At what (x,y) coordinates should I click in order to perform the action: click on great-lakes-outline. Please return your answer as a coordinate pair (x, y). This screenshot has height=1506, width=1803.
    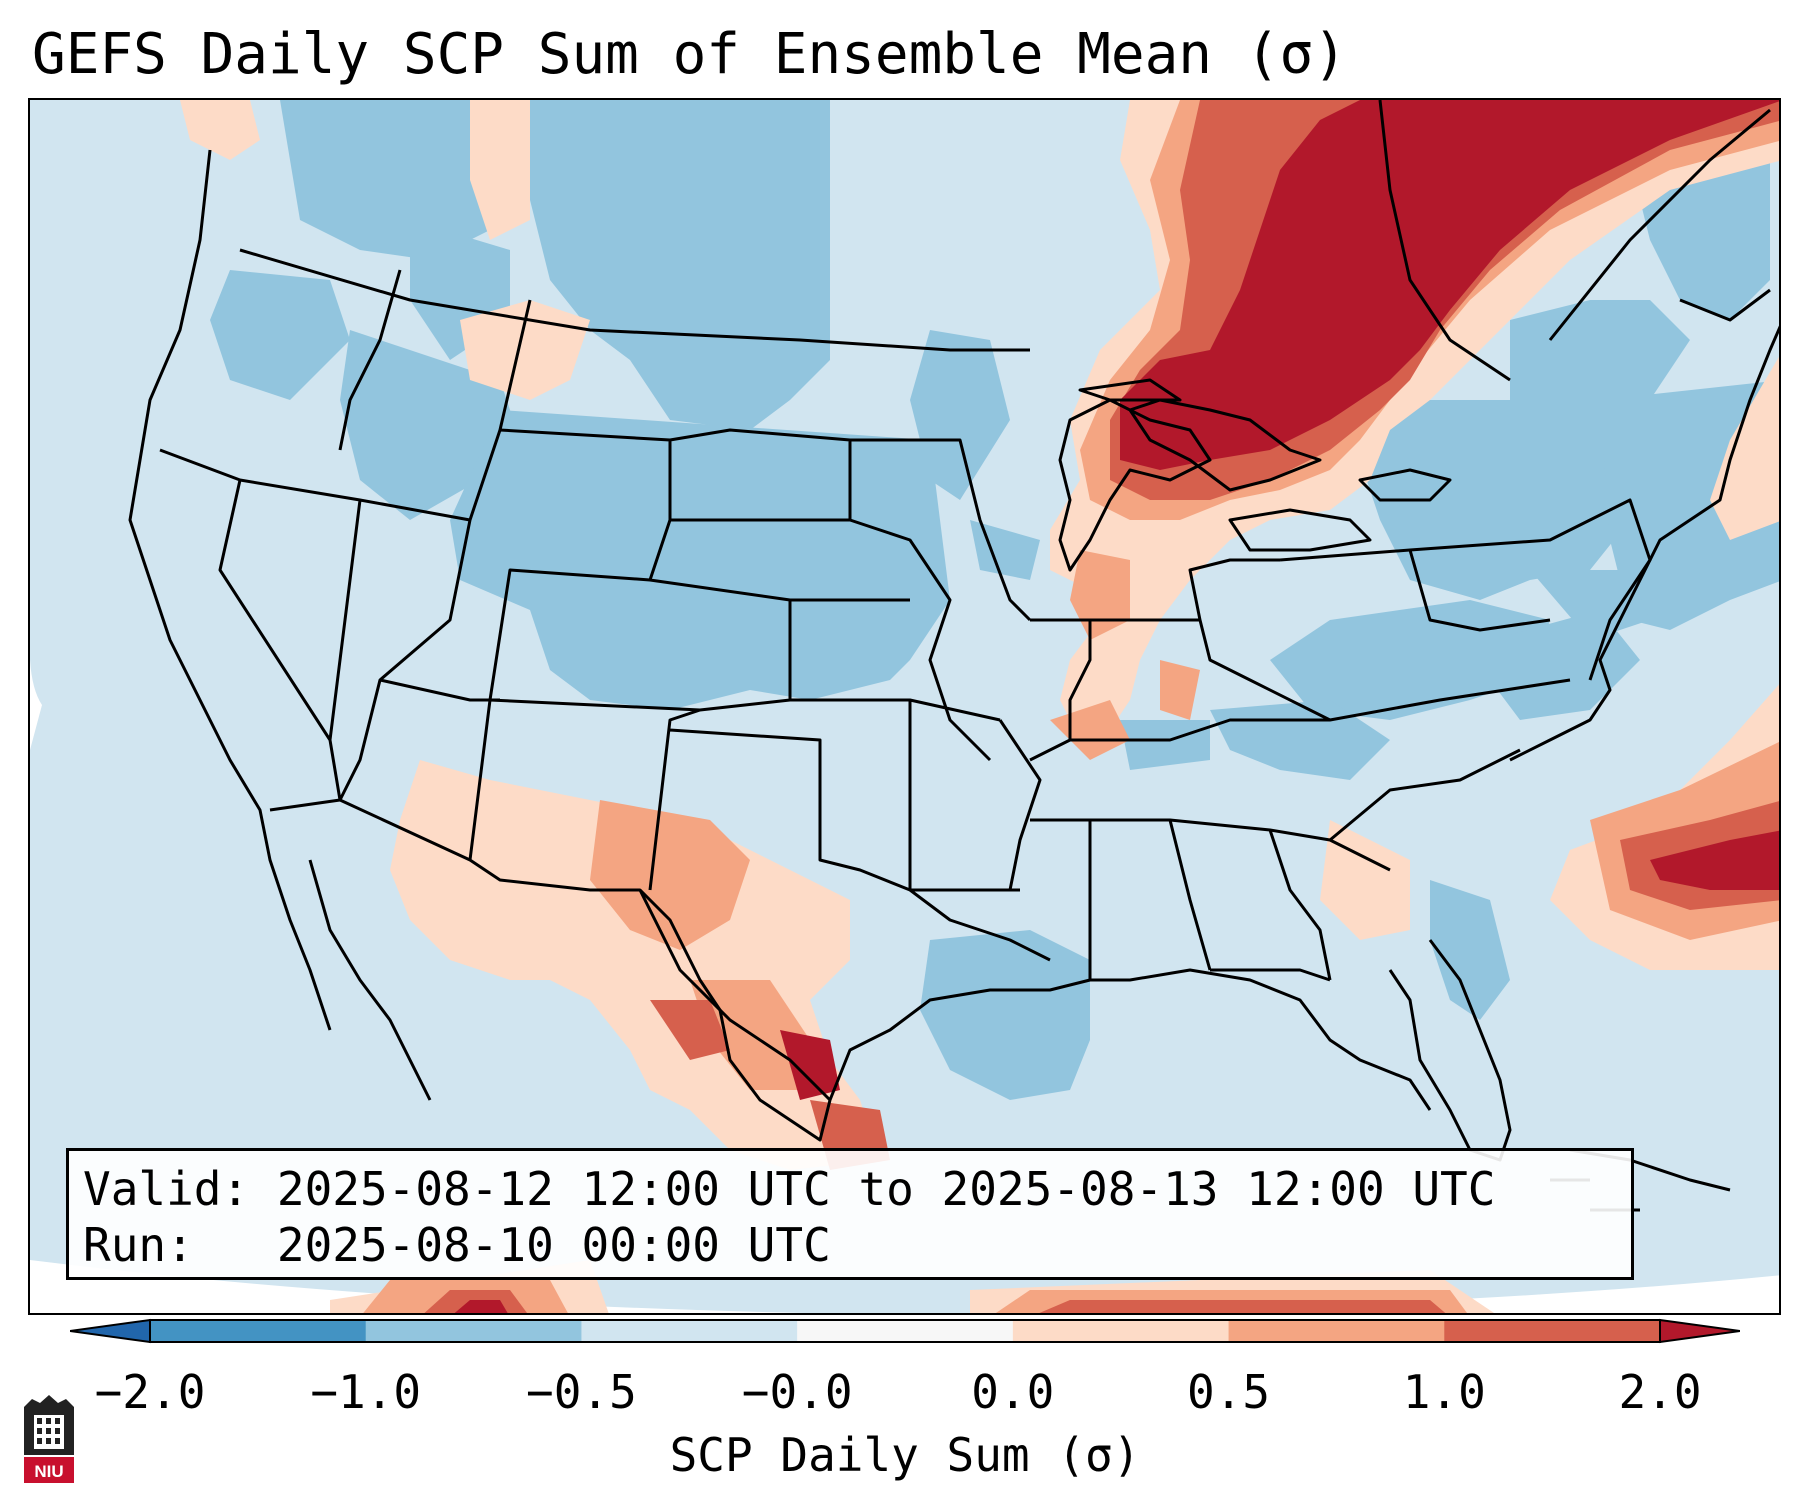
    Looking at the image, I should click on (1255, 475).